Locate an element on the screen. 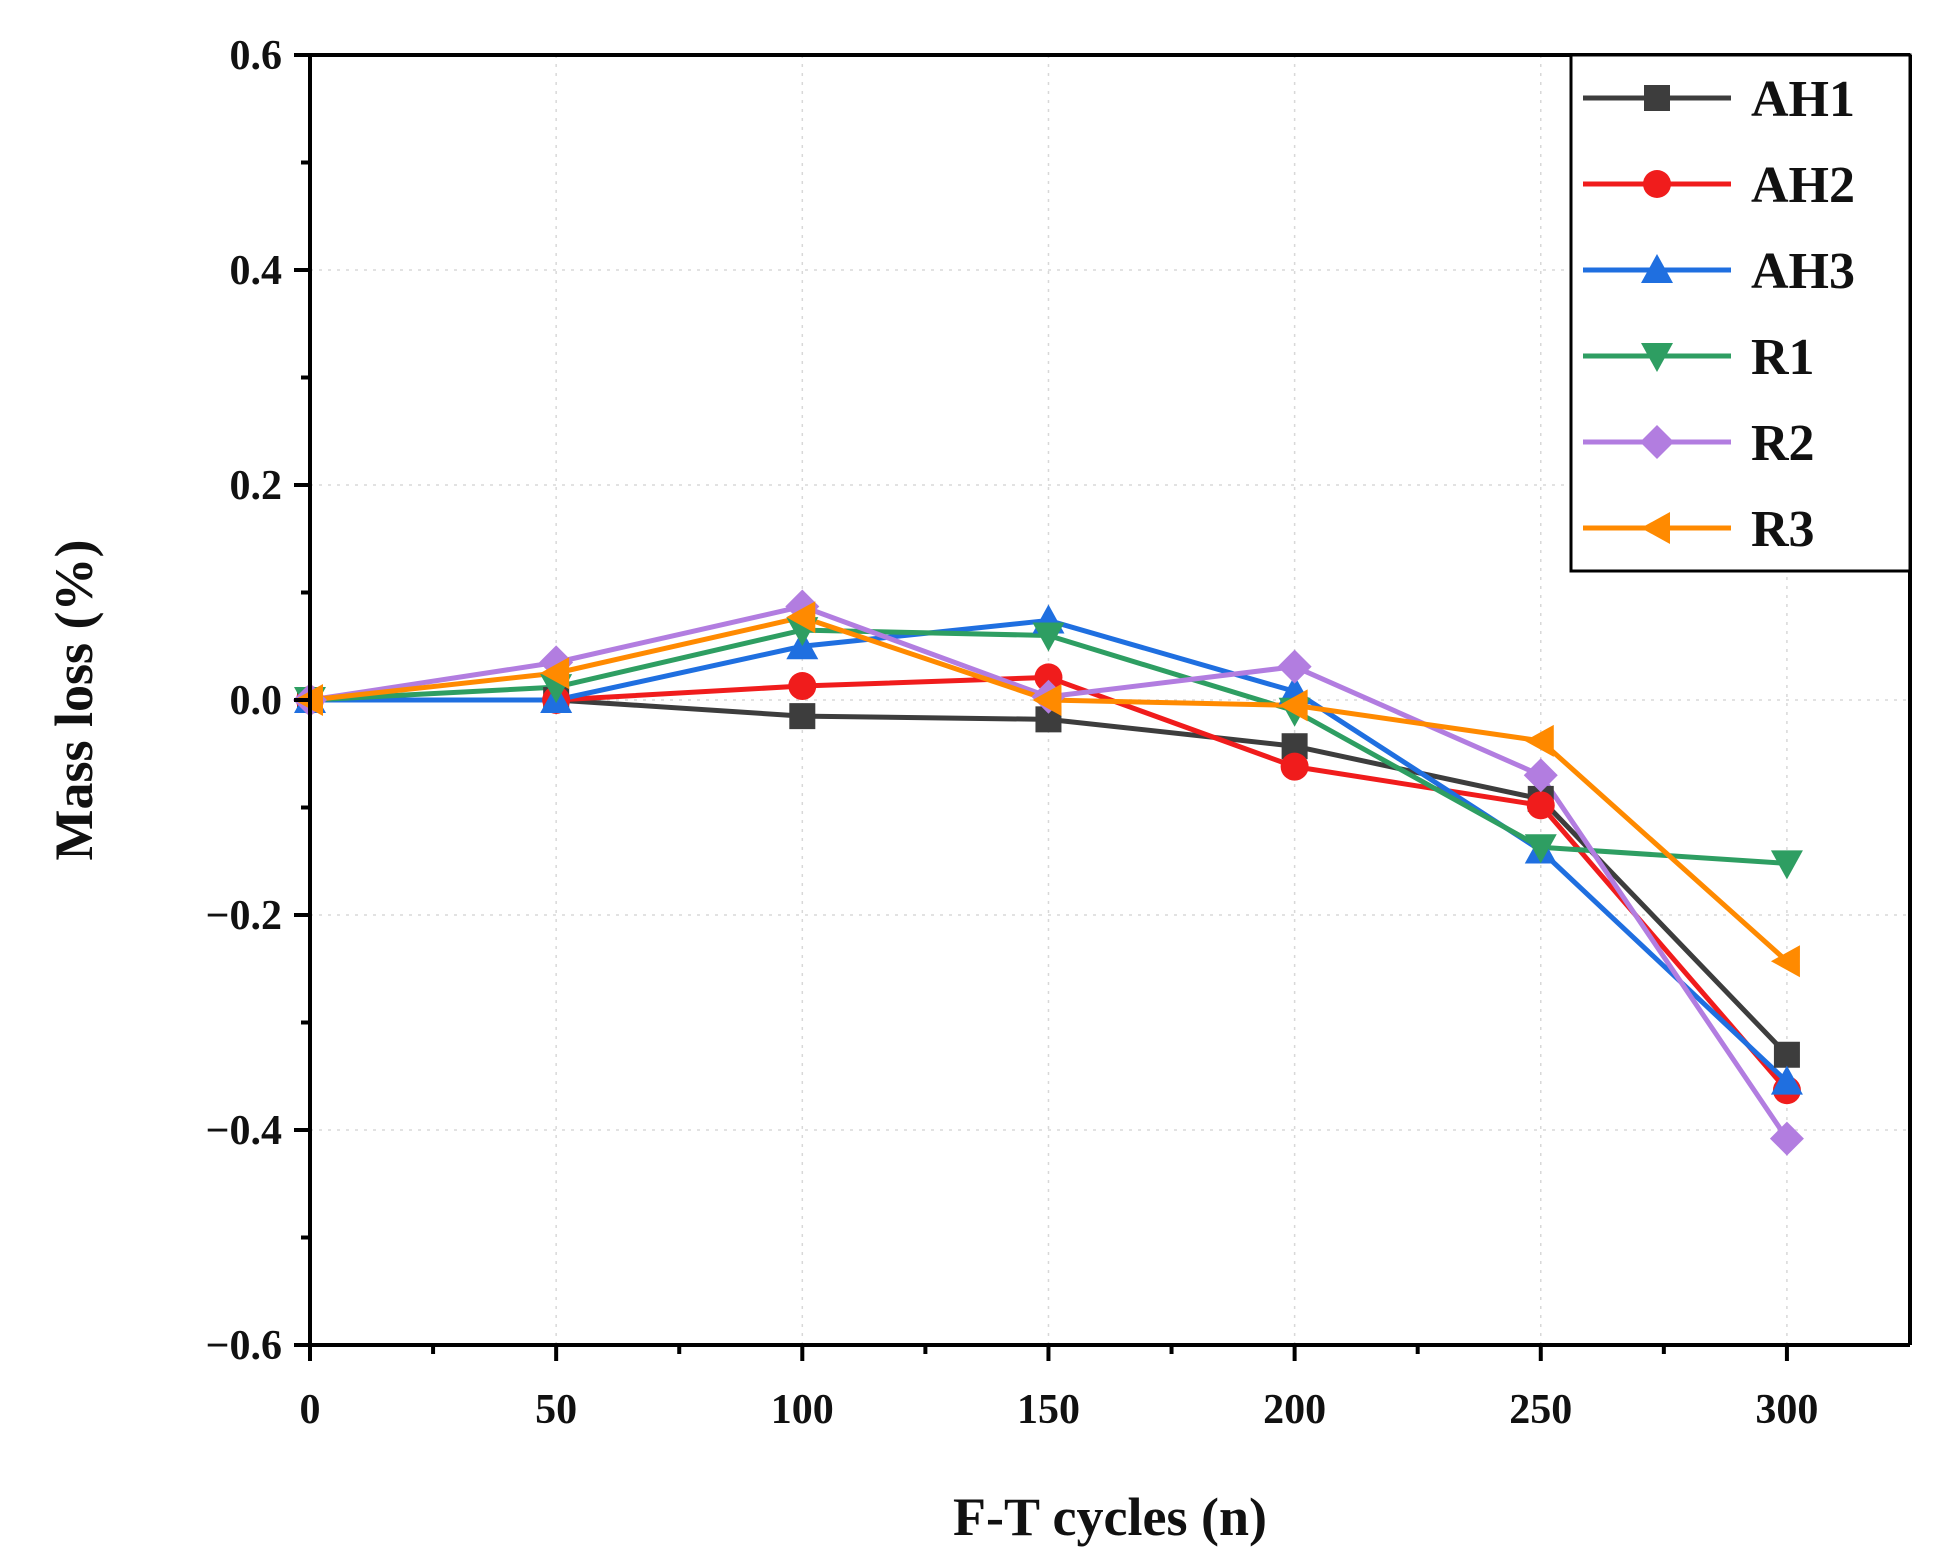 This screenshot has width=1938, height=1568. y-tick-label: 0.4 is located at coordinates (256, 271).